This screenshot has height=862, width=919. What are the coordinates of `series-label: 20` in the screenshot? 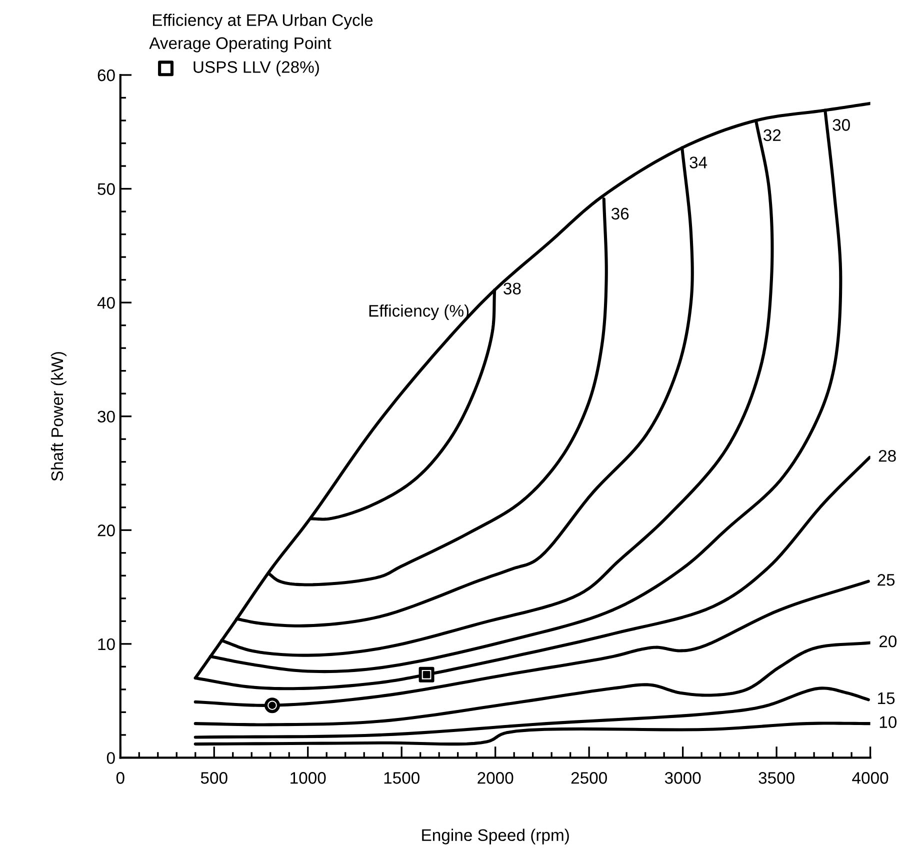 It's located at (888, 641).